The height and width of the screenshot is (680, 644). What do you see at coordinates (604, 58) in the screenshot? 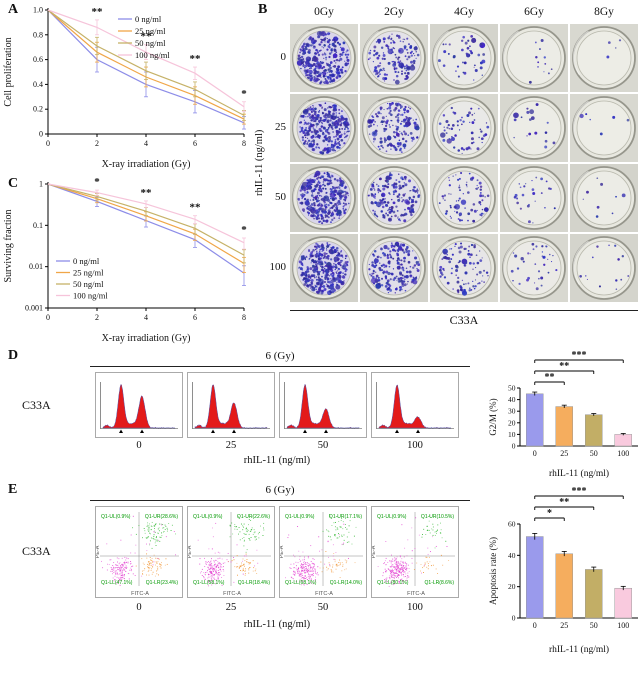
I see `colony-dish-0ngml-8Gy` at bounding box center [604, 58].